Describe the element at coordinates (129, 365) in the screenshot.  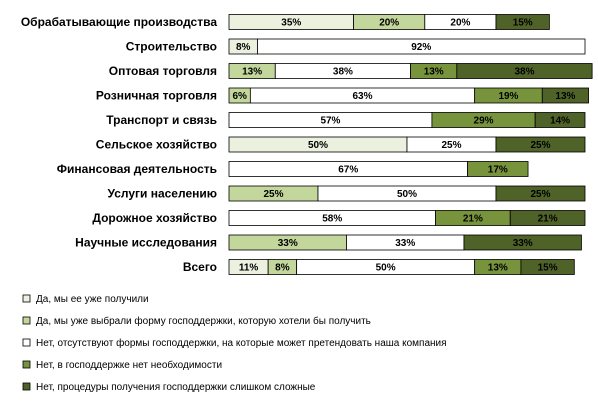
I see `legend-label: Нет, в господдержке нет необходимости` at that location.